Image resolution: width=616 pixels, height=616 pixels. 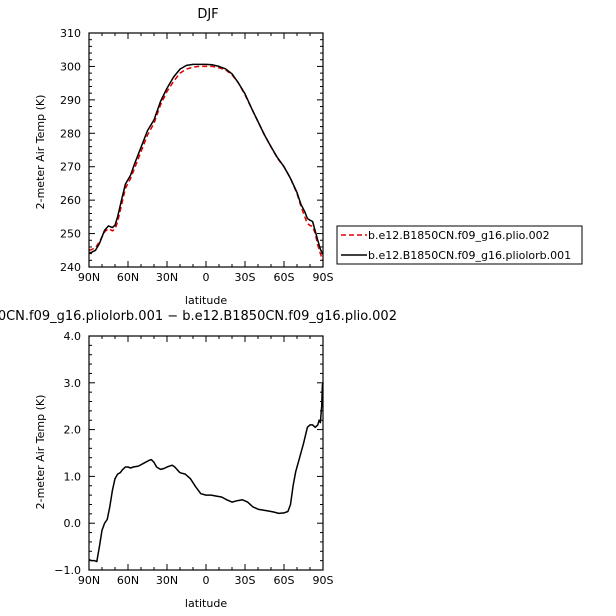 I want to click on y-tick-label: 2.0, so click(x=73, y=430).